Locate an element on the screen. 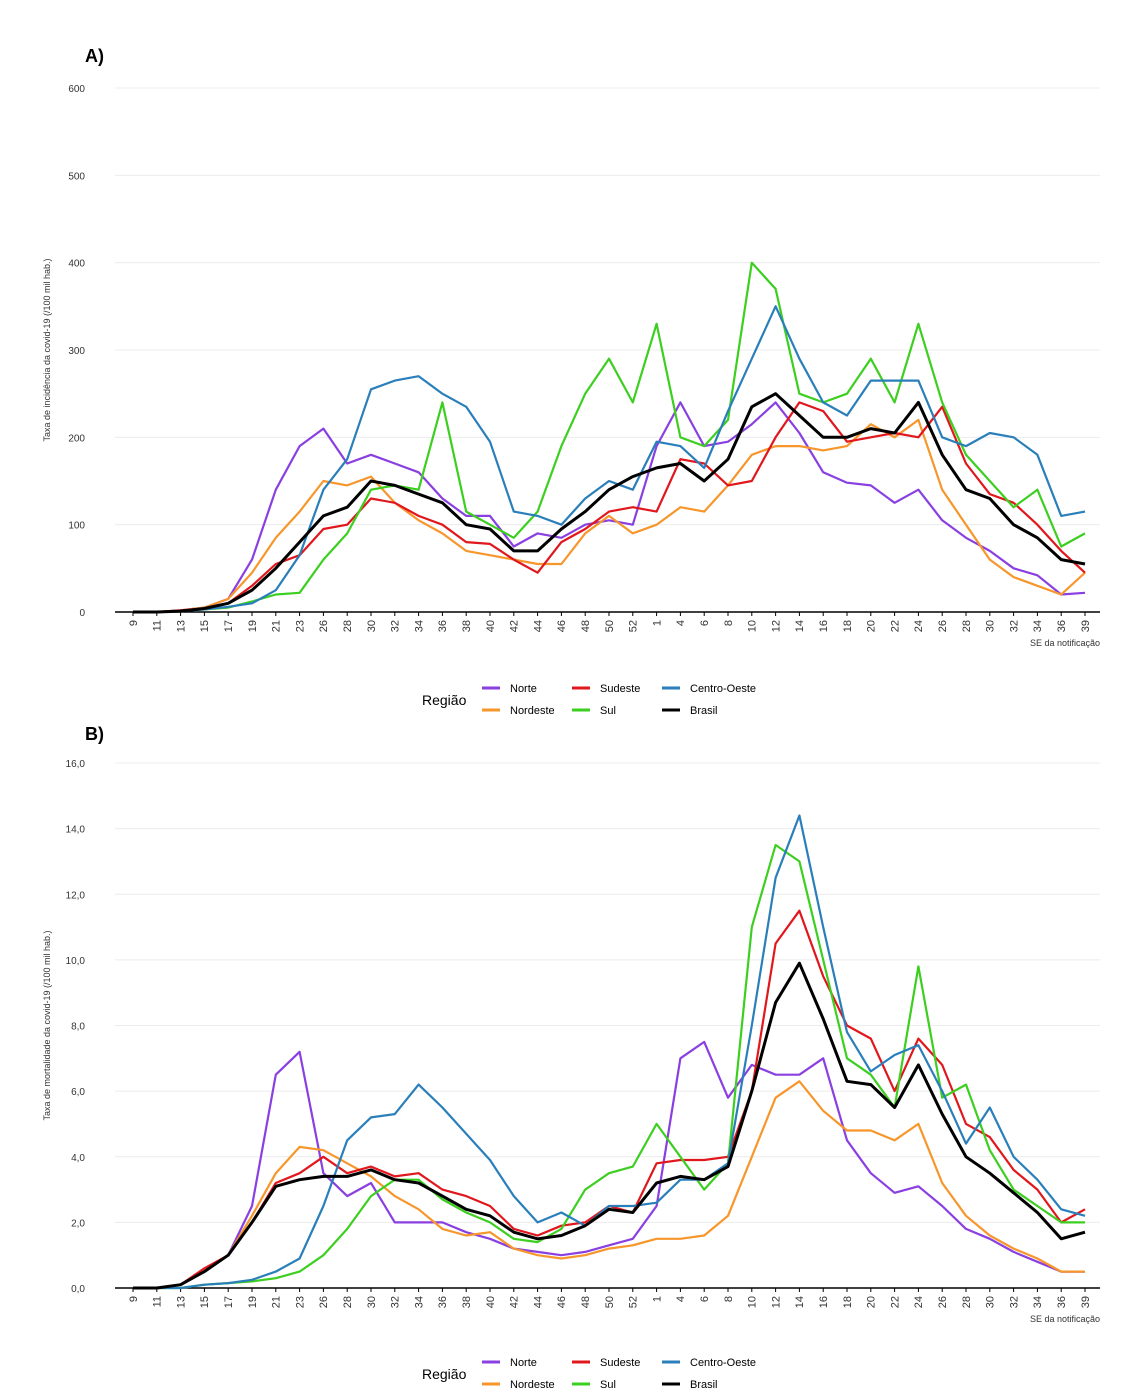 The height and width of the screenshot is (1396, 1132). x-tick-label: 1 is located at coordinates (657, 1299).